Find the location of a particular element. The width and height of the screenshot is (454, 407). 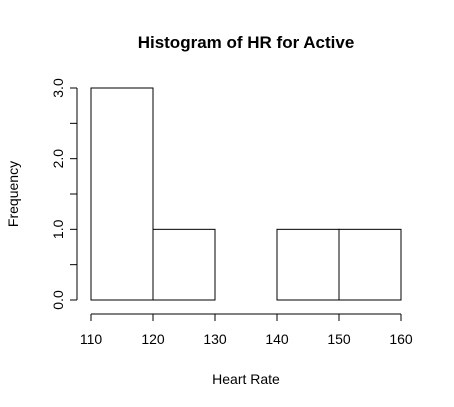

x-tick-label: 160 is located at coordinates (401, 339).